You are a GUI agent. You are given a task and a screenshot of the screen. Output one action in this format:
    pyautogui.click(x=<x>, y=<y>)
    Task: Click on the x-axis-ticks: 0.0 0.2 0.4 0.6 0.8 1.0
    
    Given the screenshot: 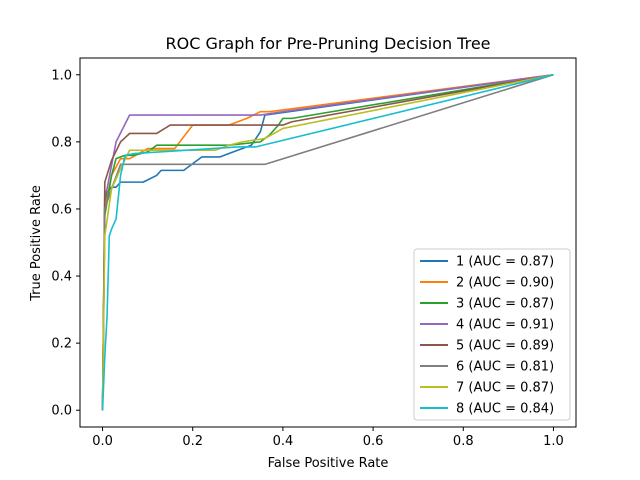 What is the action you would take?
    pyautogui.click(x=328, y=438)
    